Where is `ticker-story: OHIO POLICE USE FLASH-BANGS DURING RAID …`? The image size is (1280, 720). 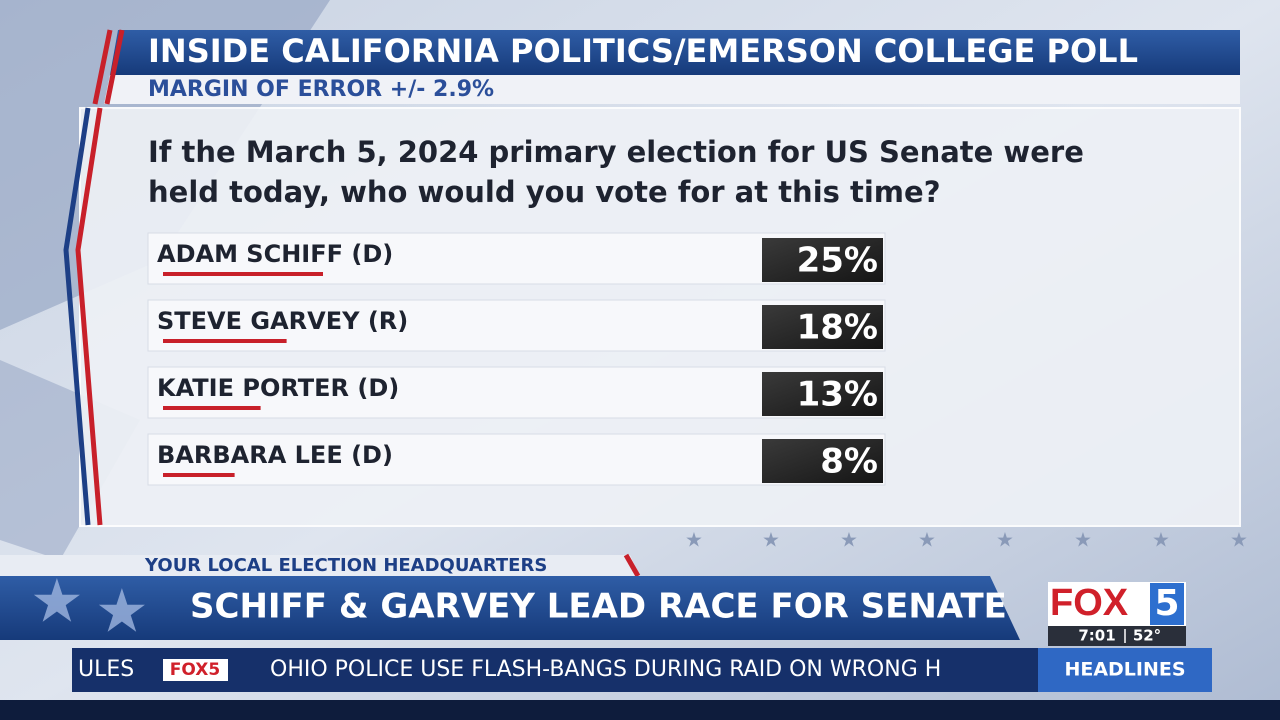
ticker-story: OHIO POLICE USE FLASH-BANGS DURING RAID … is located at coordinates (605, 669).